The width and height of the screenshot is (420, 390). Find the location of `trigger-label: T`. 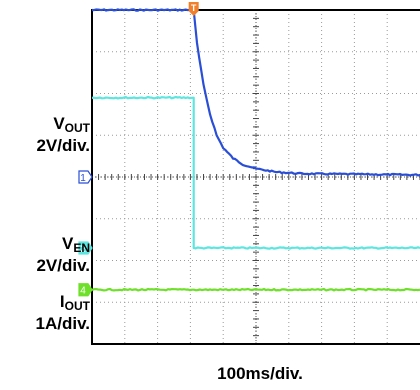

trigger-label: T is located at coordinates (194, 8).